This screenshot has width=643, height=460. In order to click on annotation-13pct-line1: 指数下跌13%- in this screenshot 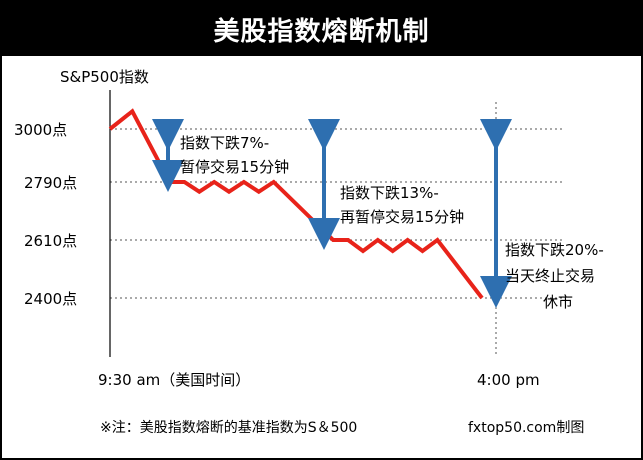, I will do `click(389, 193)`.